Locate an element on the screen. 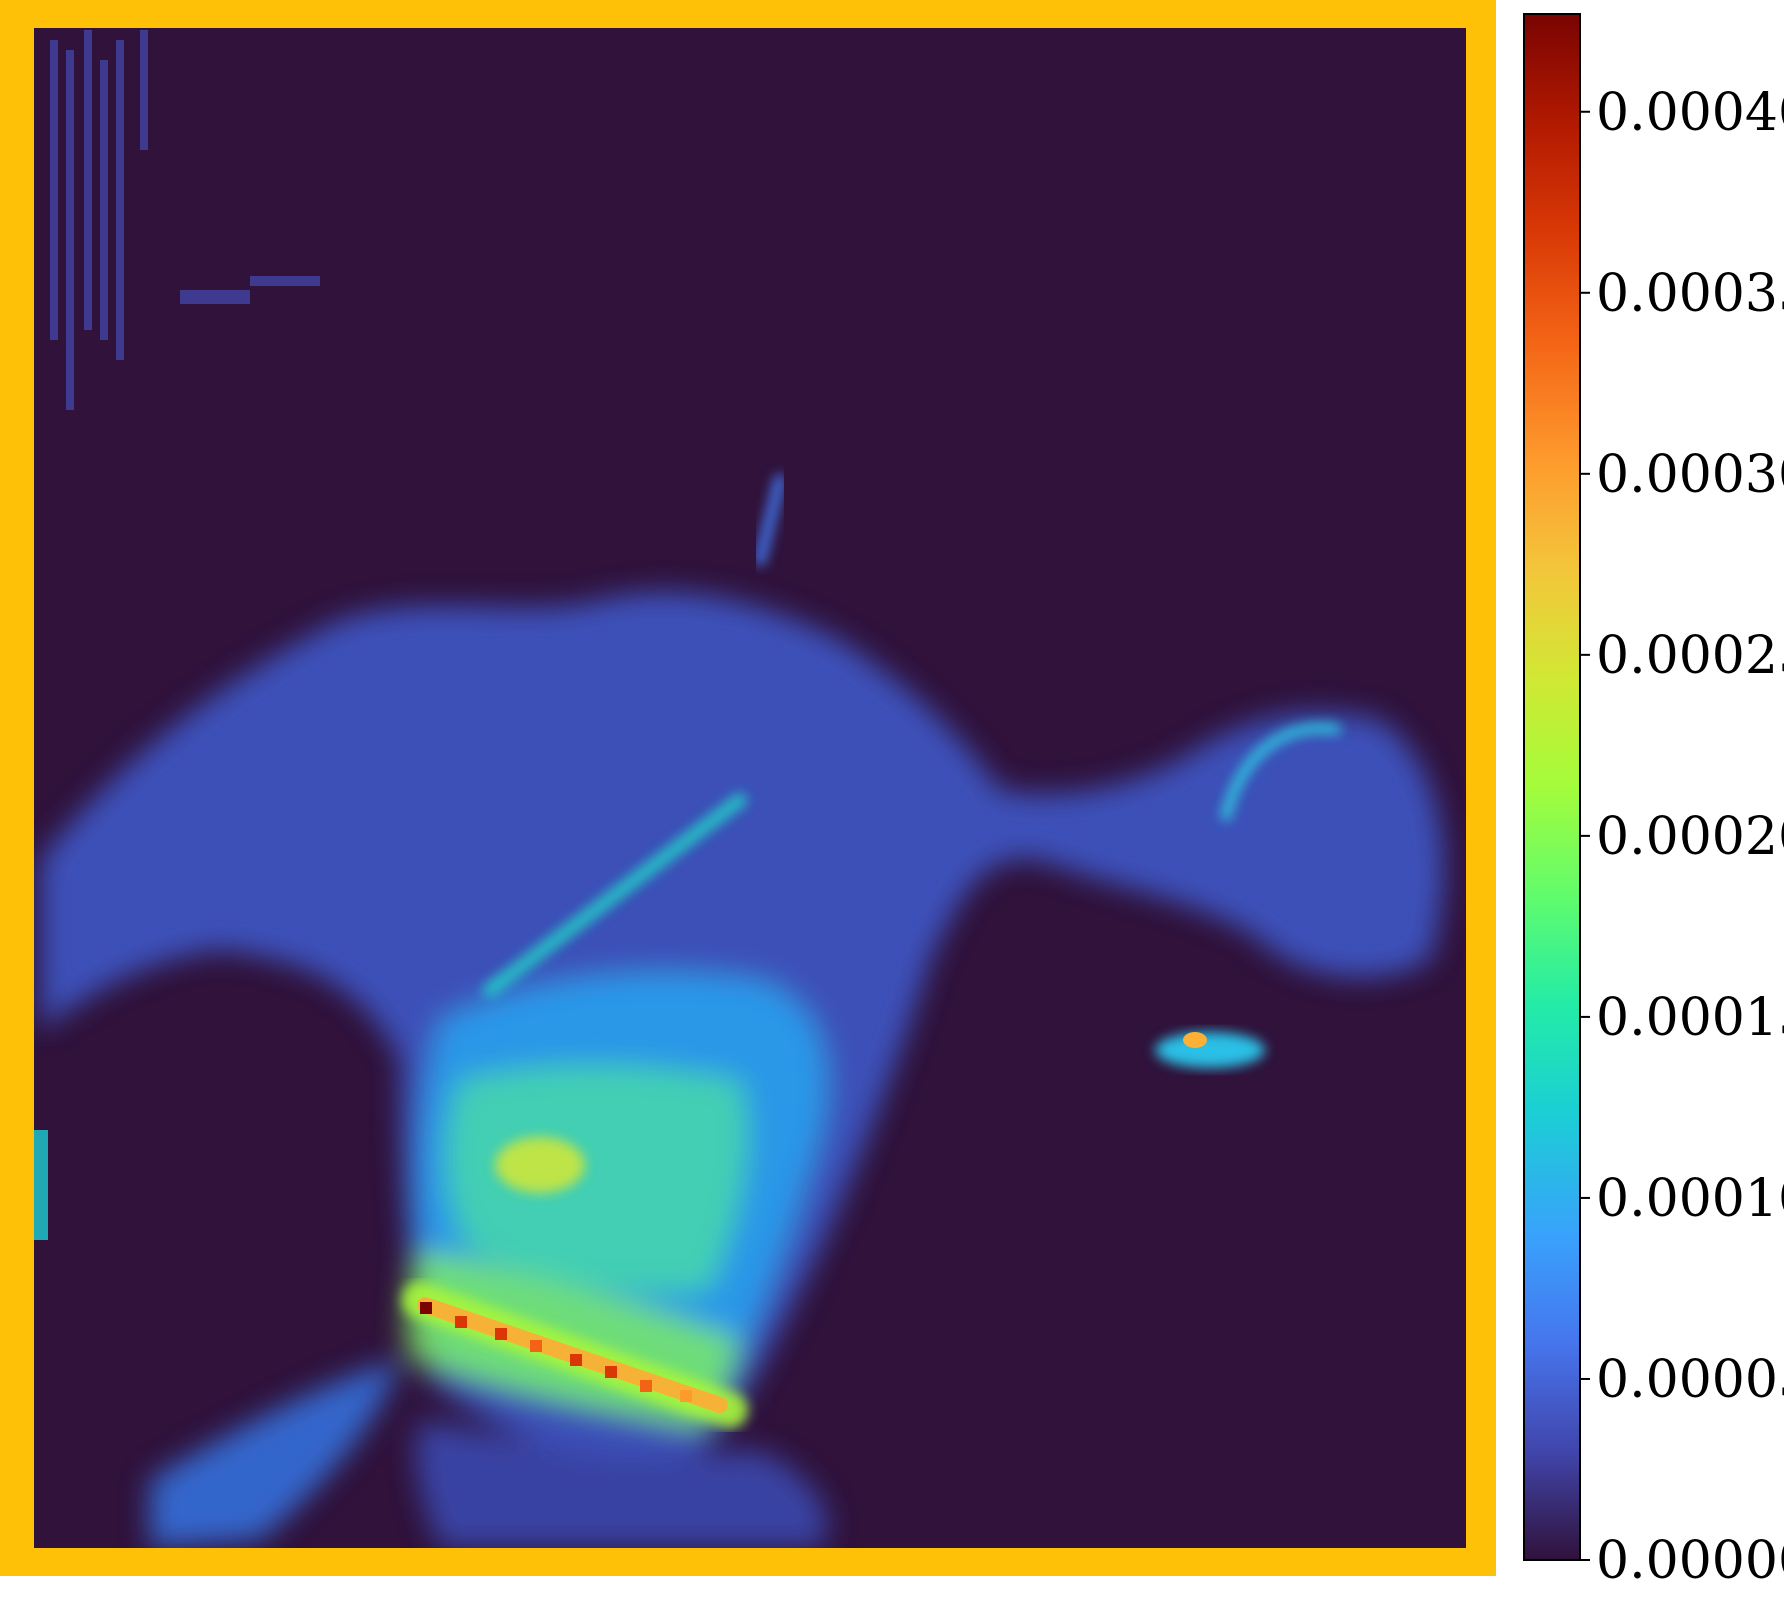 This screenshot has height=1604, width=1784. diagonal-streak is located at coordinates (615, 895).